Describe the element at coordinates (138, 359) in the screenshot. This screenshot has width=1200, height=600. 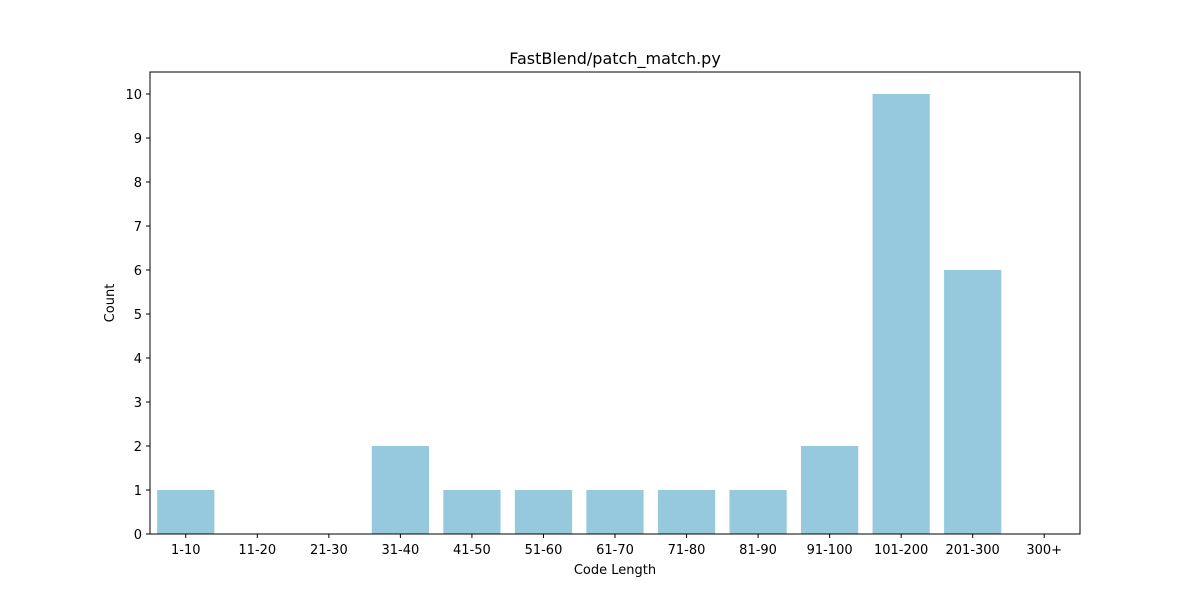
I see `y-tick-label: 4` at that location.